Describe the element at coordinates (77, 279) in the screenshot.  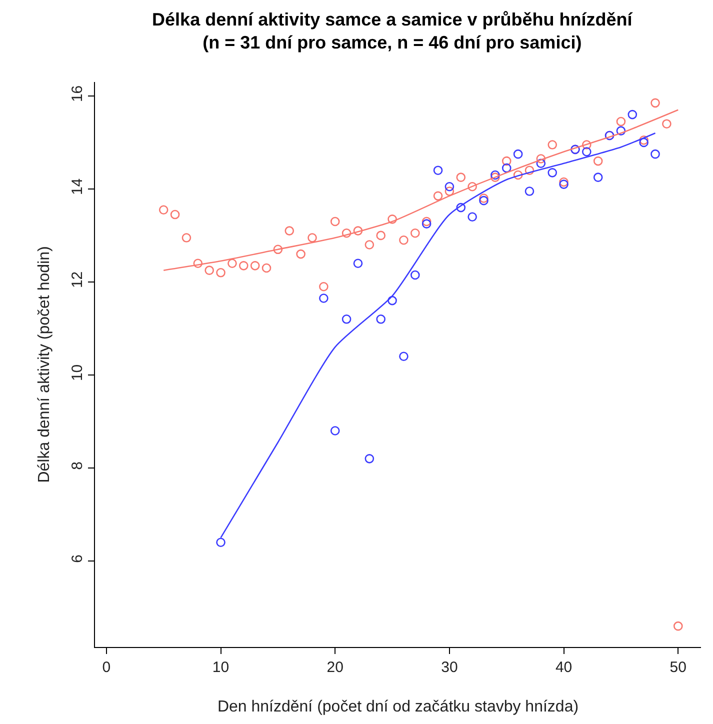
I see `y-tick-label: 12` at that location.